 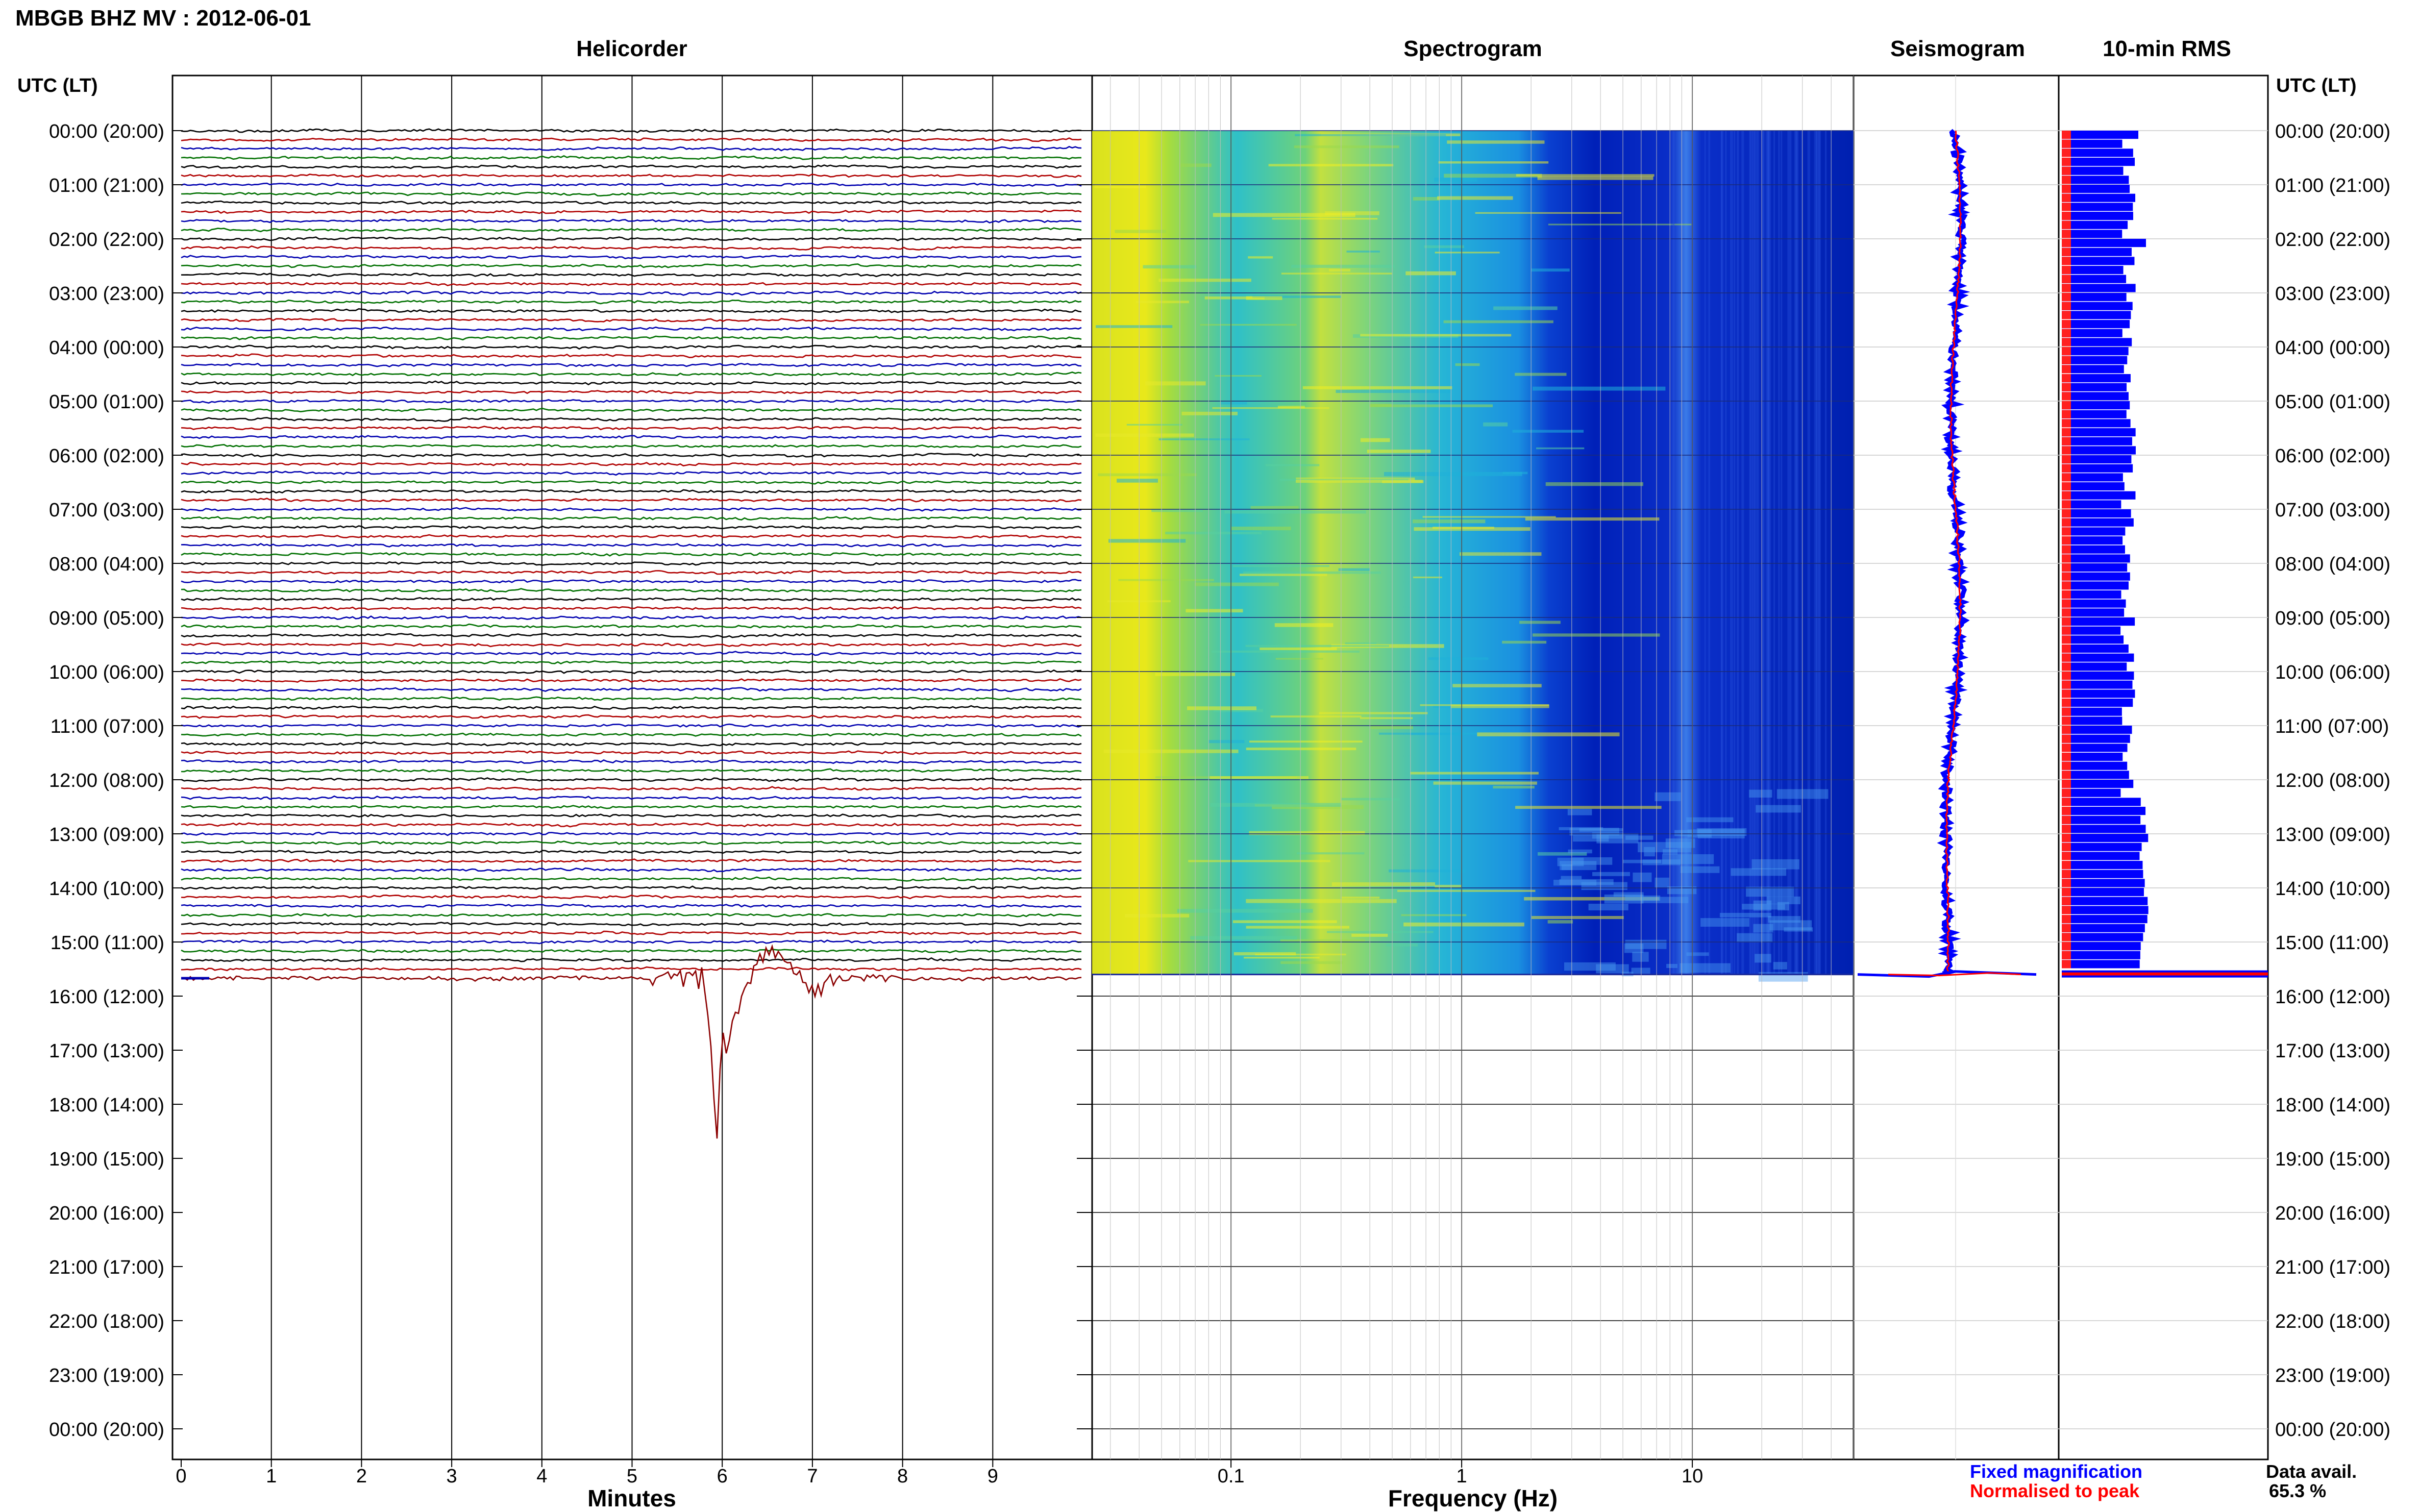 I want to click on time-tick-label-right: 07:00 (03:00), so click(x=2332, y=510).